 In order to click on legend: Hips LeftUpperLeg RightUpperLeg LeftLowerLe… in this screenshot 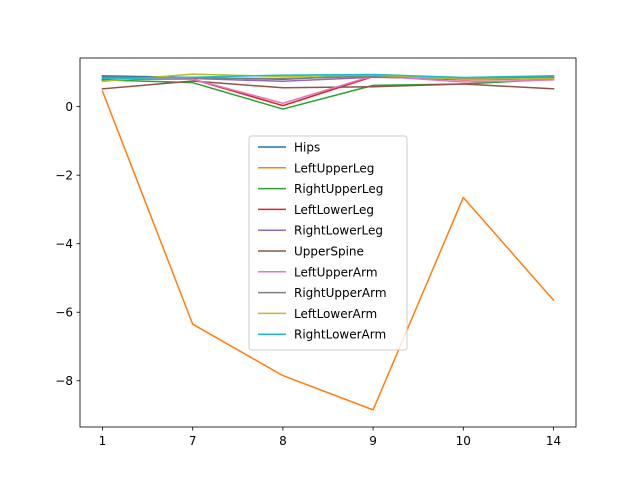, I will do `click(328, 243)`.